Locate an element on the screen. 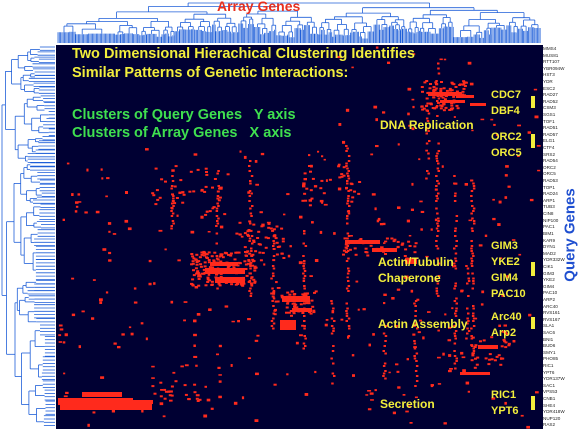 This screenshot has width=580, height=429. query-genes-dendrogram is located at coordinates (28, 236).